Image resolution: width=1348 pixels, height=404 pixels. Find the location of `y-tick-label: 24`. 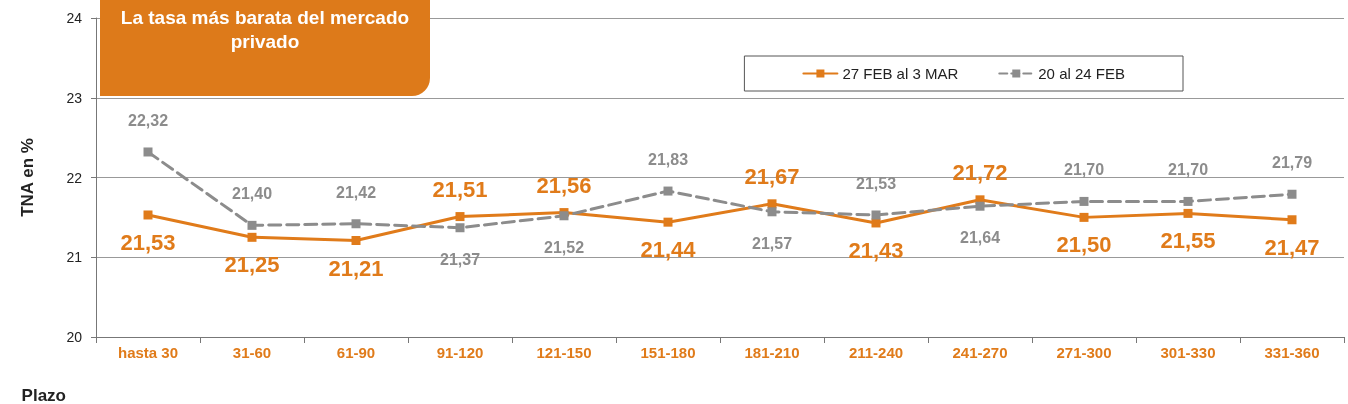

y-tick-label: 24 is located at coordinates (74, 18).